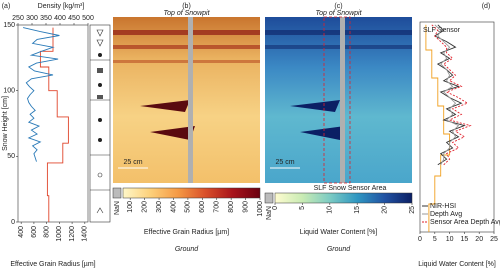 The width and height of the screenshot is (500, 271). I want to click on top-tick-label: 350, so click(46, 18).